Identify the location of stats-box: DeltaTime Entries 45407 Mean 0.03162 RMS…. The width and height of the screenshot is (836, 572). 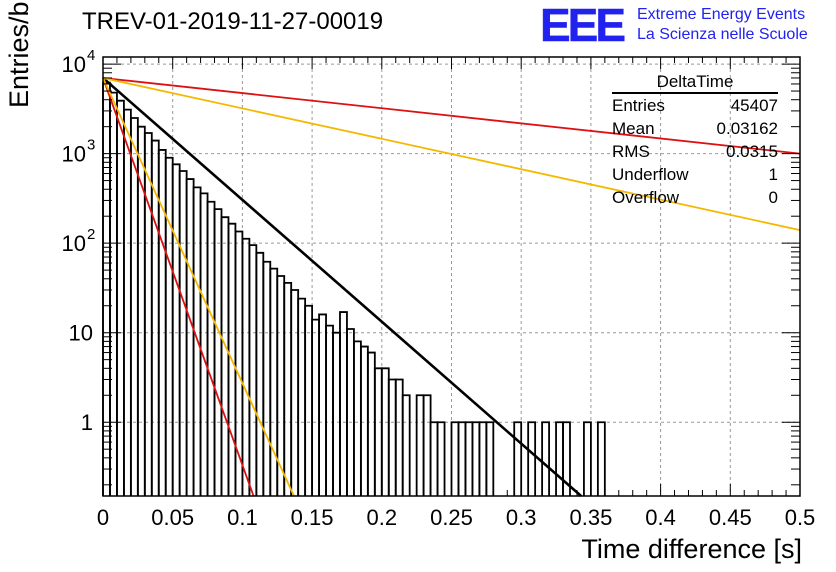
(695, 140).